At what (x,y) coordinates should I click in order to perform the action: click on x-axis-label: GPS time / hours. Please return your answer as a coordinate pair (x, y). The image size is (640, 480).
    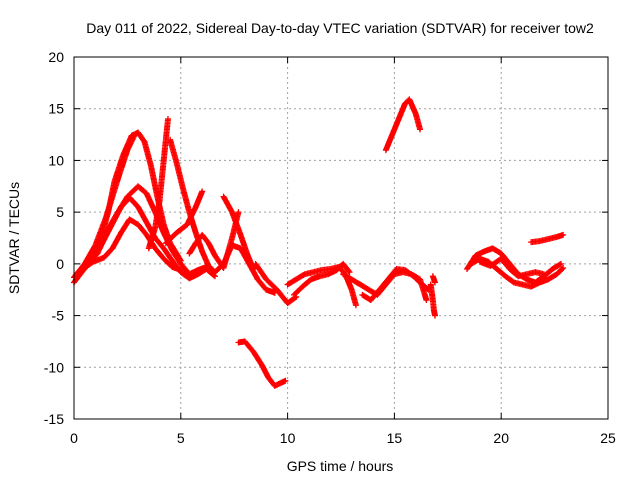
    Looking at the image, I should click on (340, 466).